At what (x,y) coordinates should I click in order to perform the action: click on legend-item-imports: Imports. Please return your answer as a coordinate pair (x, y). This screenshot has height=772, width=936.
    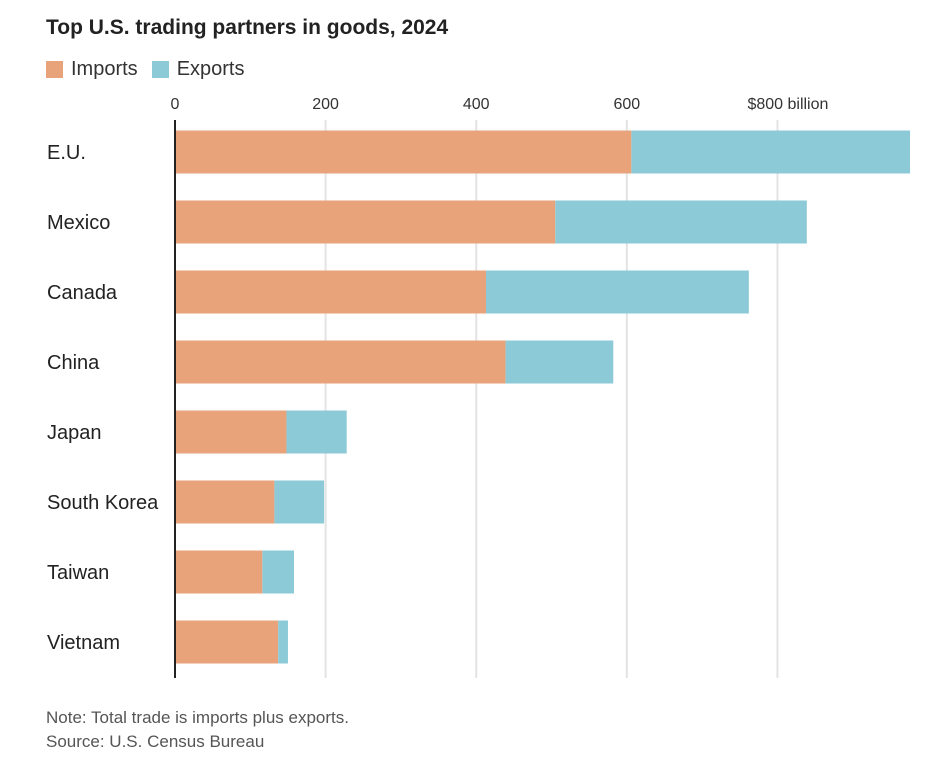
    Looking at the image, I should click on (92, 69).